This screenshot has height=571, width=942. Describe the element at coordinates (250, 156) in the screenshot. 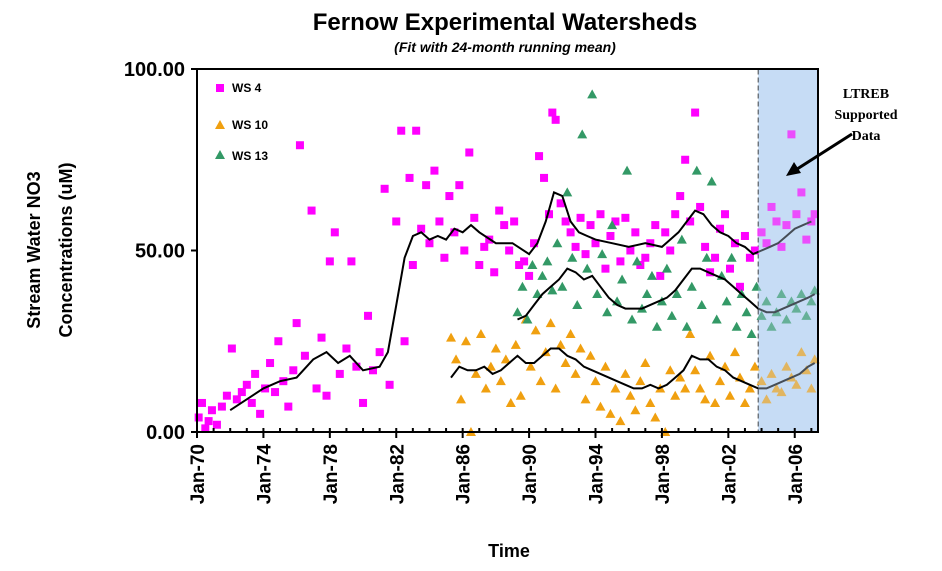

I see `legend-label-ws13: WS 13` at that location.